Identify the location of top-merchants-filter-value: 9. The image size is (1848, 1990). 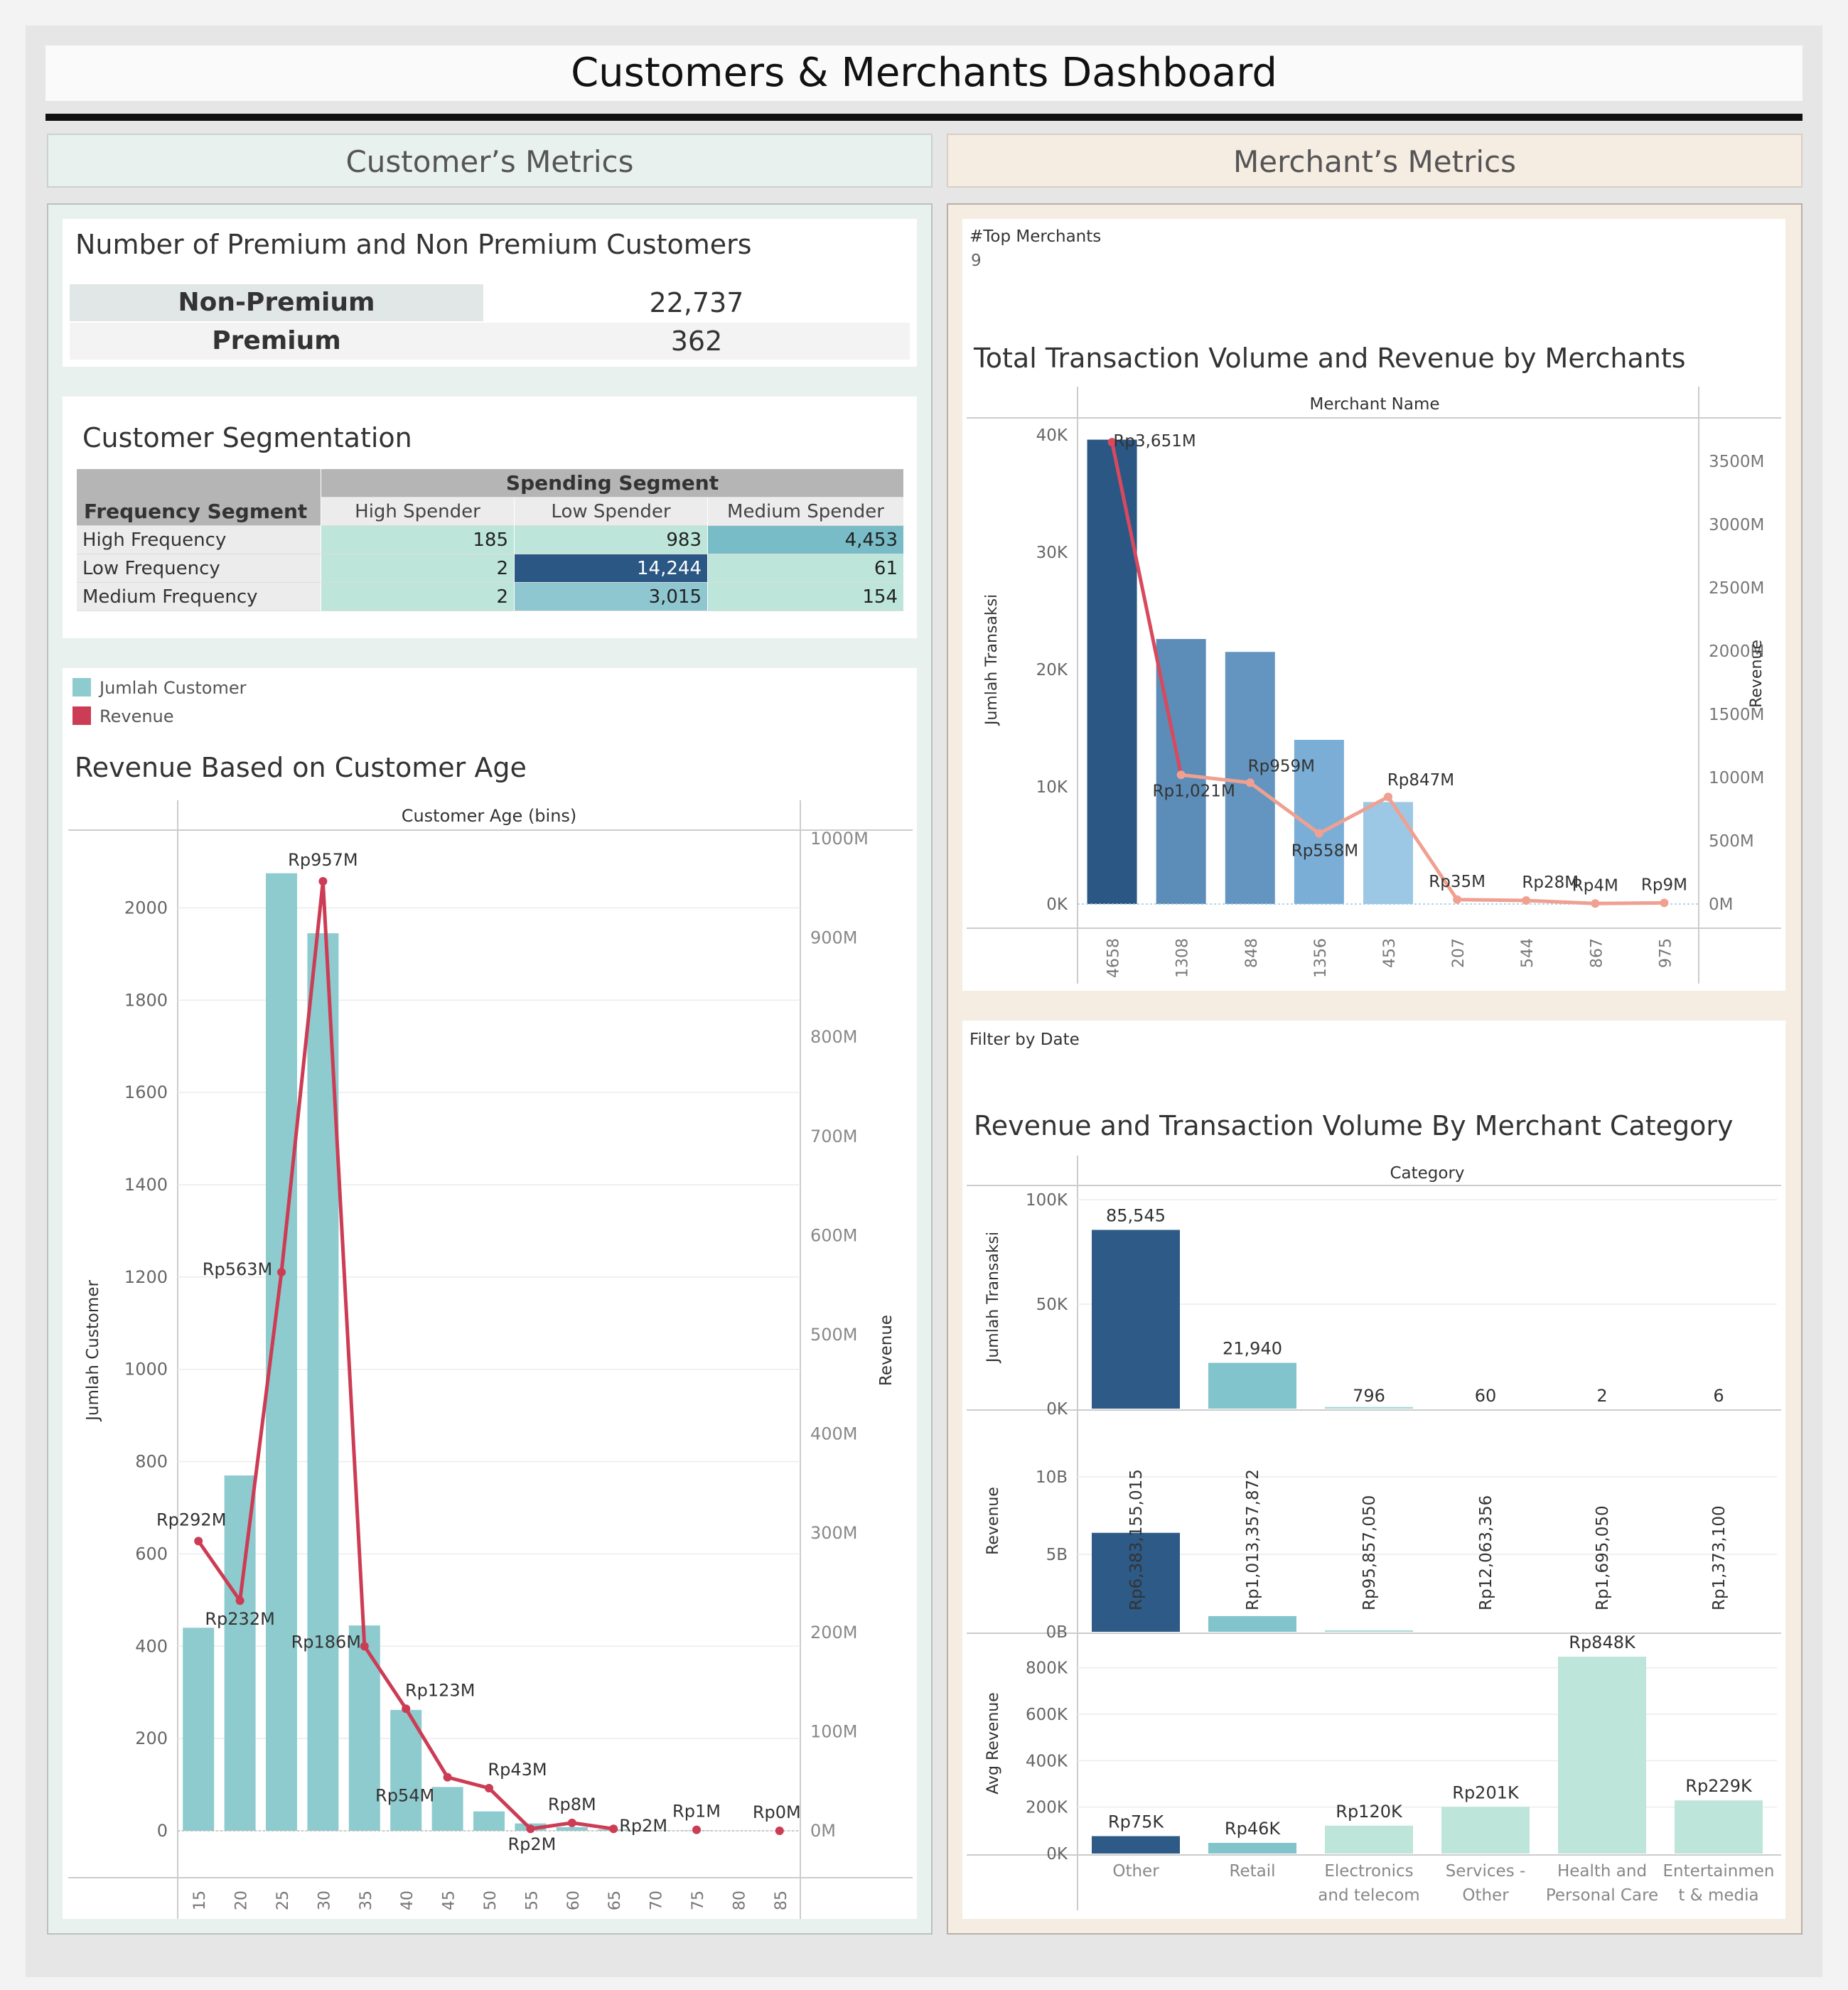
(976, 261).